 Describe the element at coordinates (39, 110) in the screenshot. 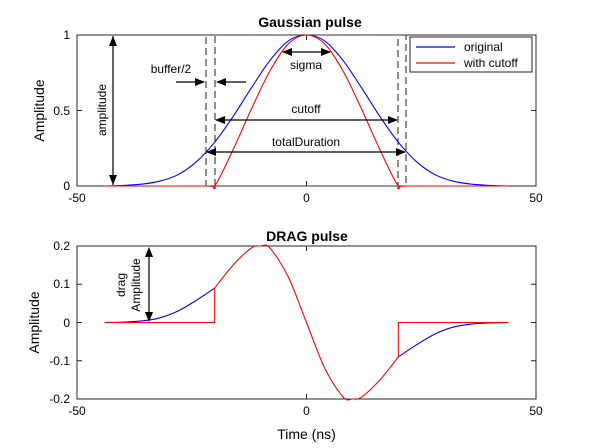

I see `gaussian-ylabel: Amplitude` at that location.